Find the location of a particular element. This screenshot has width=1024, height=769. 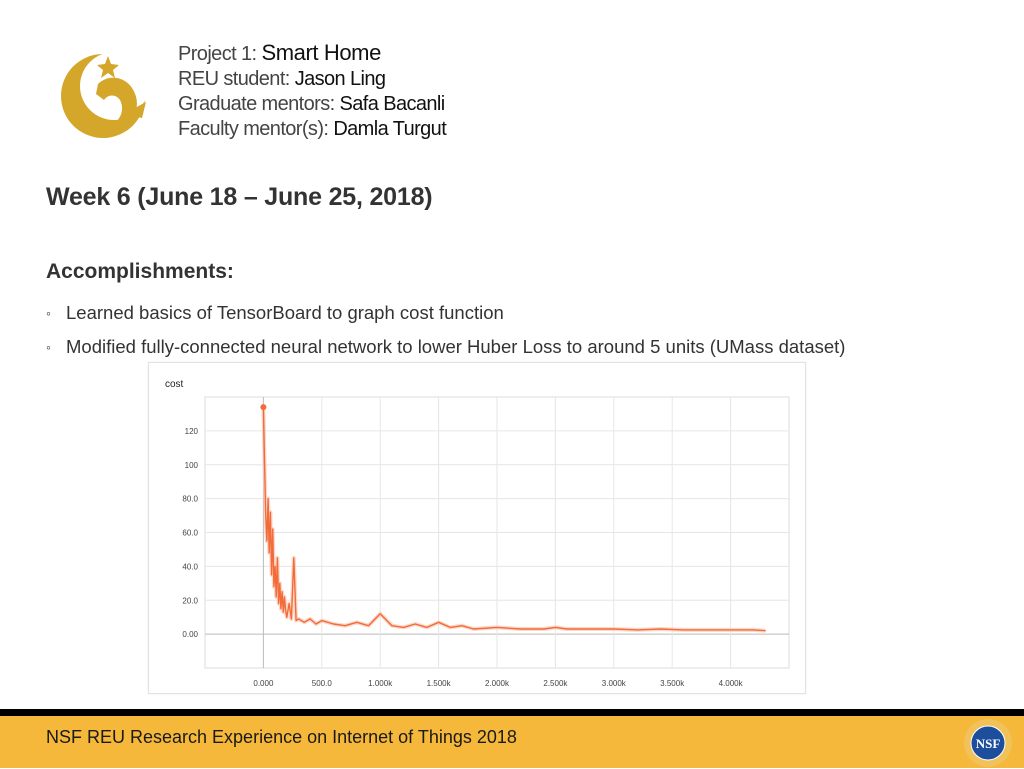

footer-divider is located at coordinates (512, 712).